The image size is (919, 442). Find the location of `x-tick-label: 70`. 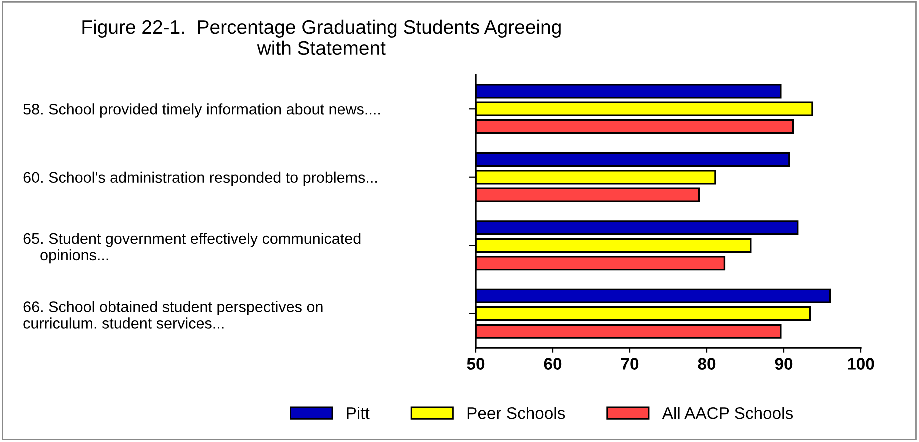

x-tick-label: 70 is located at coordinates (630, 364).